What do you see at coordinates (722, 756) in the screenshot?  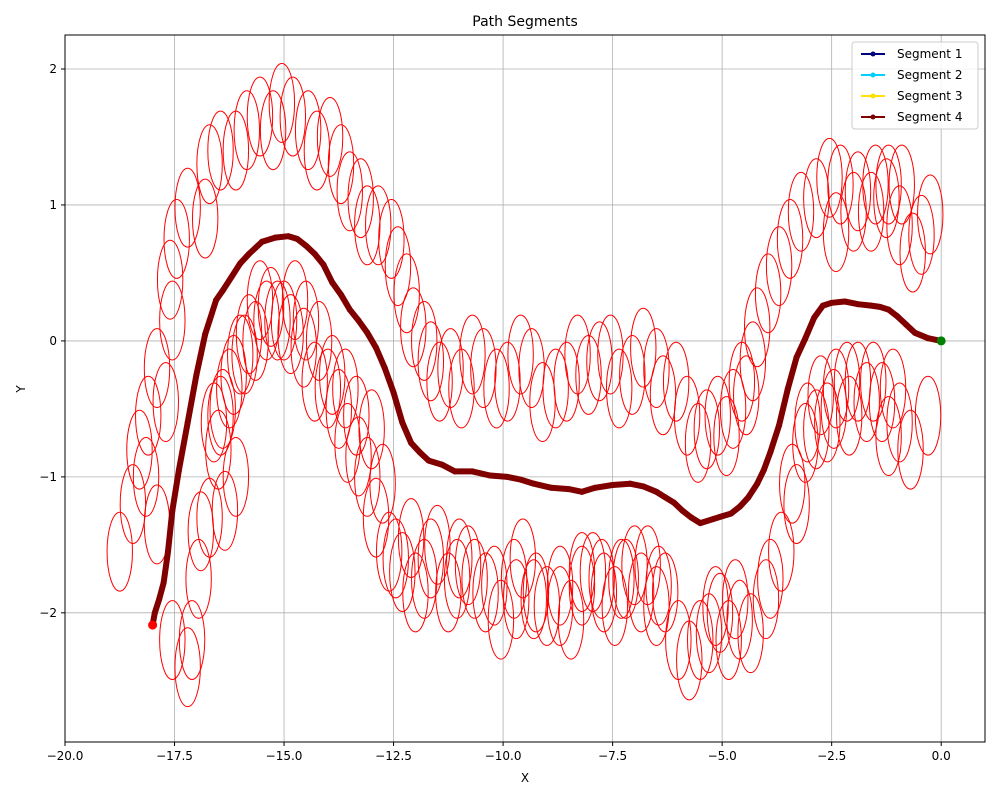 I see `x-tick-label: −5.0` at bounding box center [722, 756].